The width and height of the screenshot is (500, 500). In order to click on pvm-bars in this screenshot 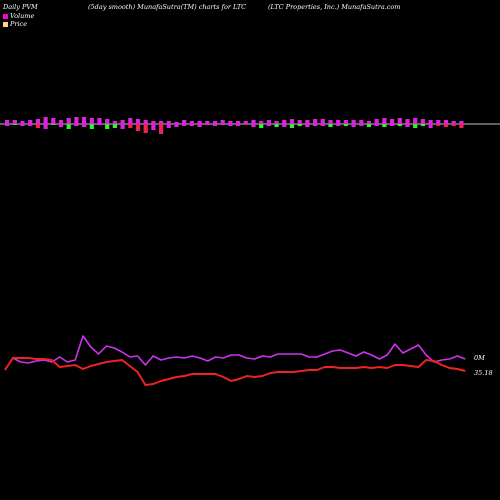, I will do `click(250, 125)`.